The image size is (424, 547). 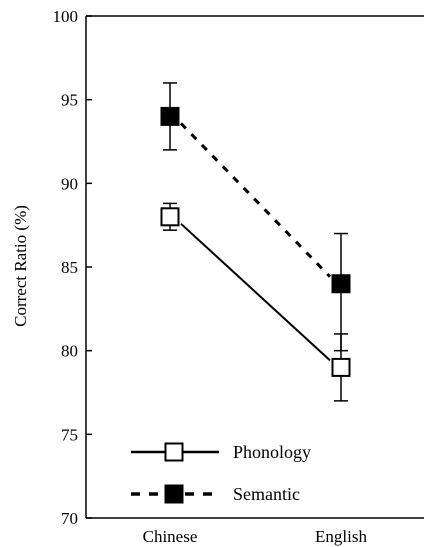 What do you see at coordinates (20, 266) in the screenshot?
I see `y-axis-title: Correct Ratio (%)` at bounding box center [20, 266].